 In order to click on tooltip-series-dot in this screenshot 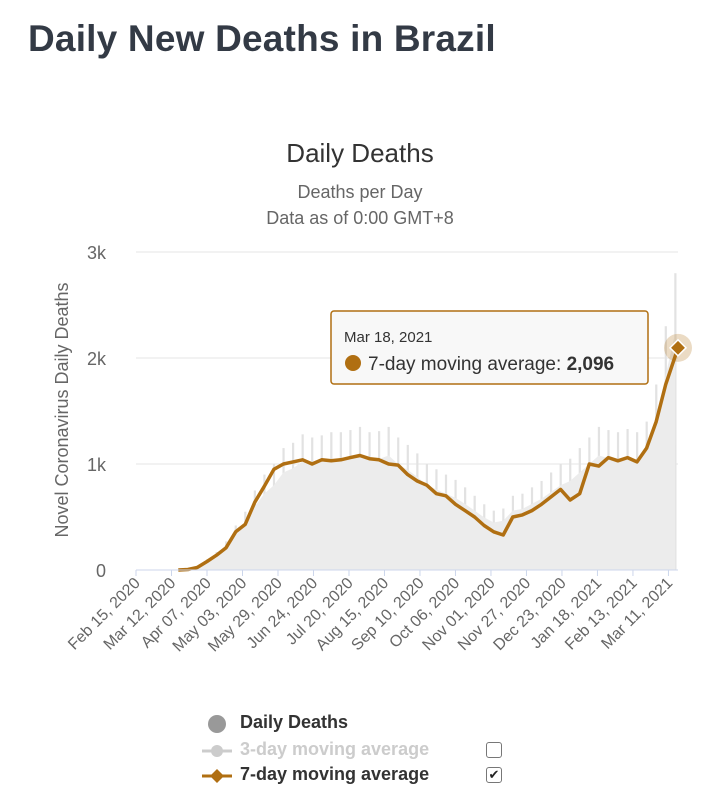, I will do `click(353, 363)`.